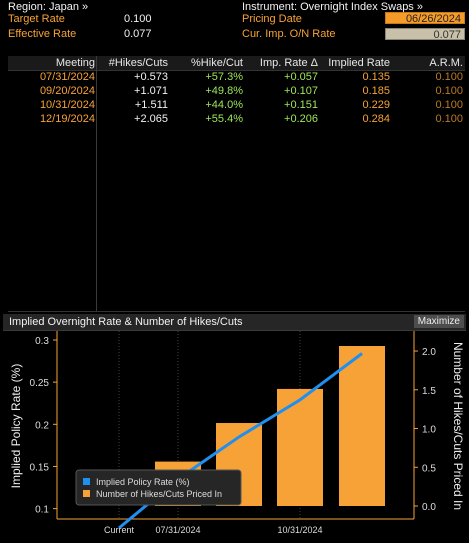 The width and height of the screenshot is (469, 543). I want to click on table-cell: 0.229, so click(376, 105).